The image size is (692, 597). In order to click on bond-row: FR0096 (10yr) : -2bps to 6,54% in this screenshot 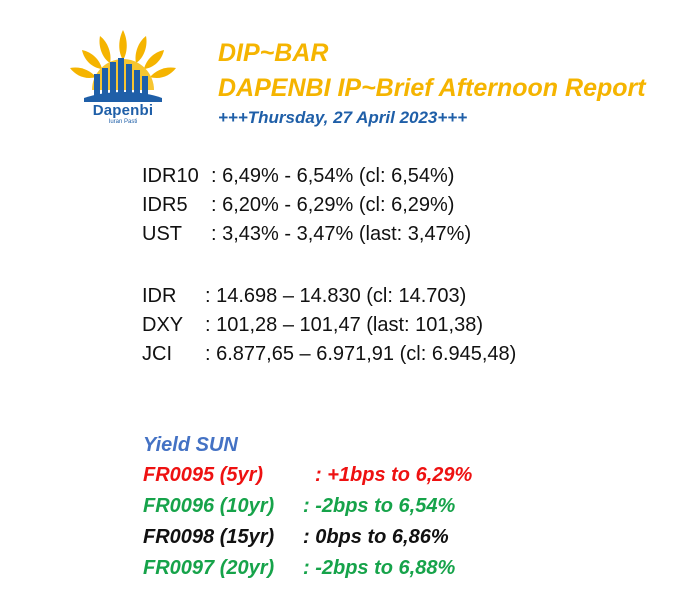, I will do `click(299, 510)`.